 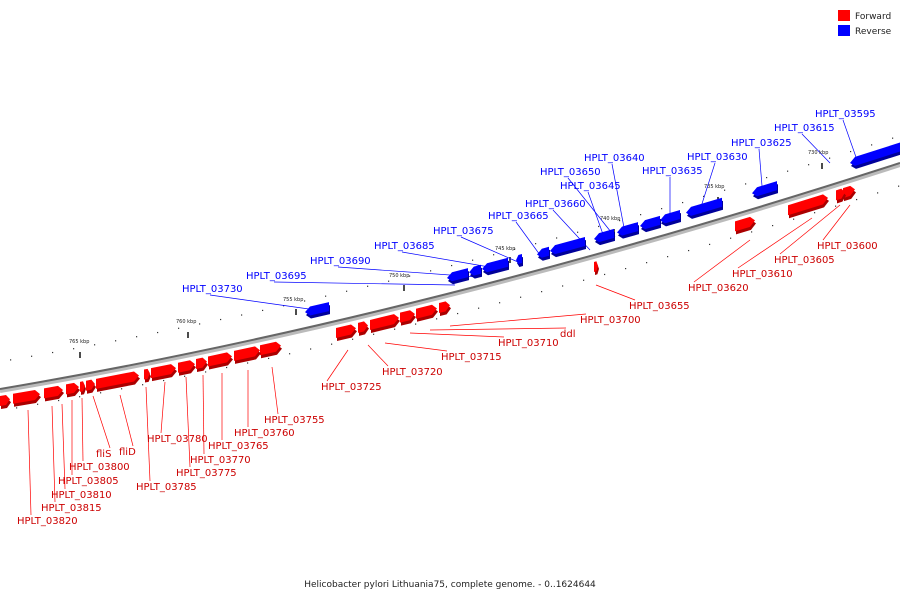 I want to click on gene-label-forward: HPLT_03720, so click(x=412, y=372).